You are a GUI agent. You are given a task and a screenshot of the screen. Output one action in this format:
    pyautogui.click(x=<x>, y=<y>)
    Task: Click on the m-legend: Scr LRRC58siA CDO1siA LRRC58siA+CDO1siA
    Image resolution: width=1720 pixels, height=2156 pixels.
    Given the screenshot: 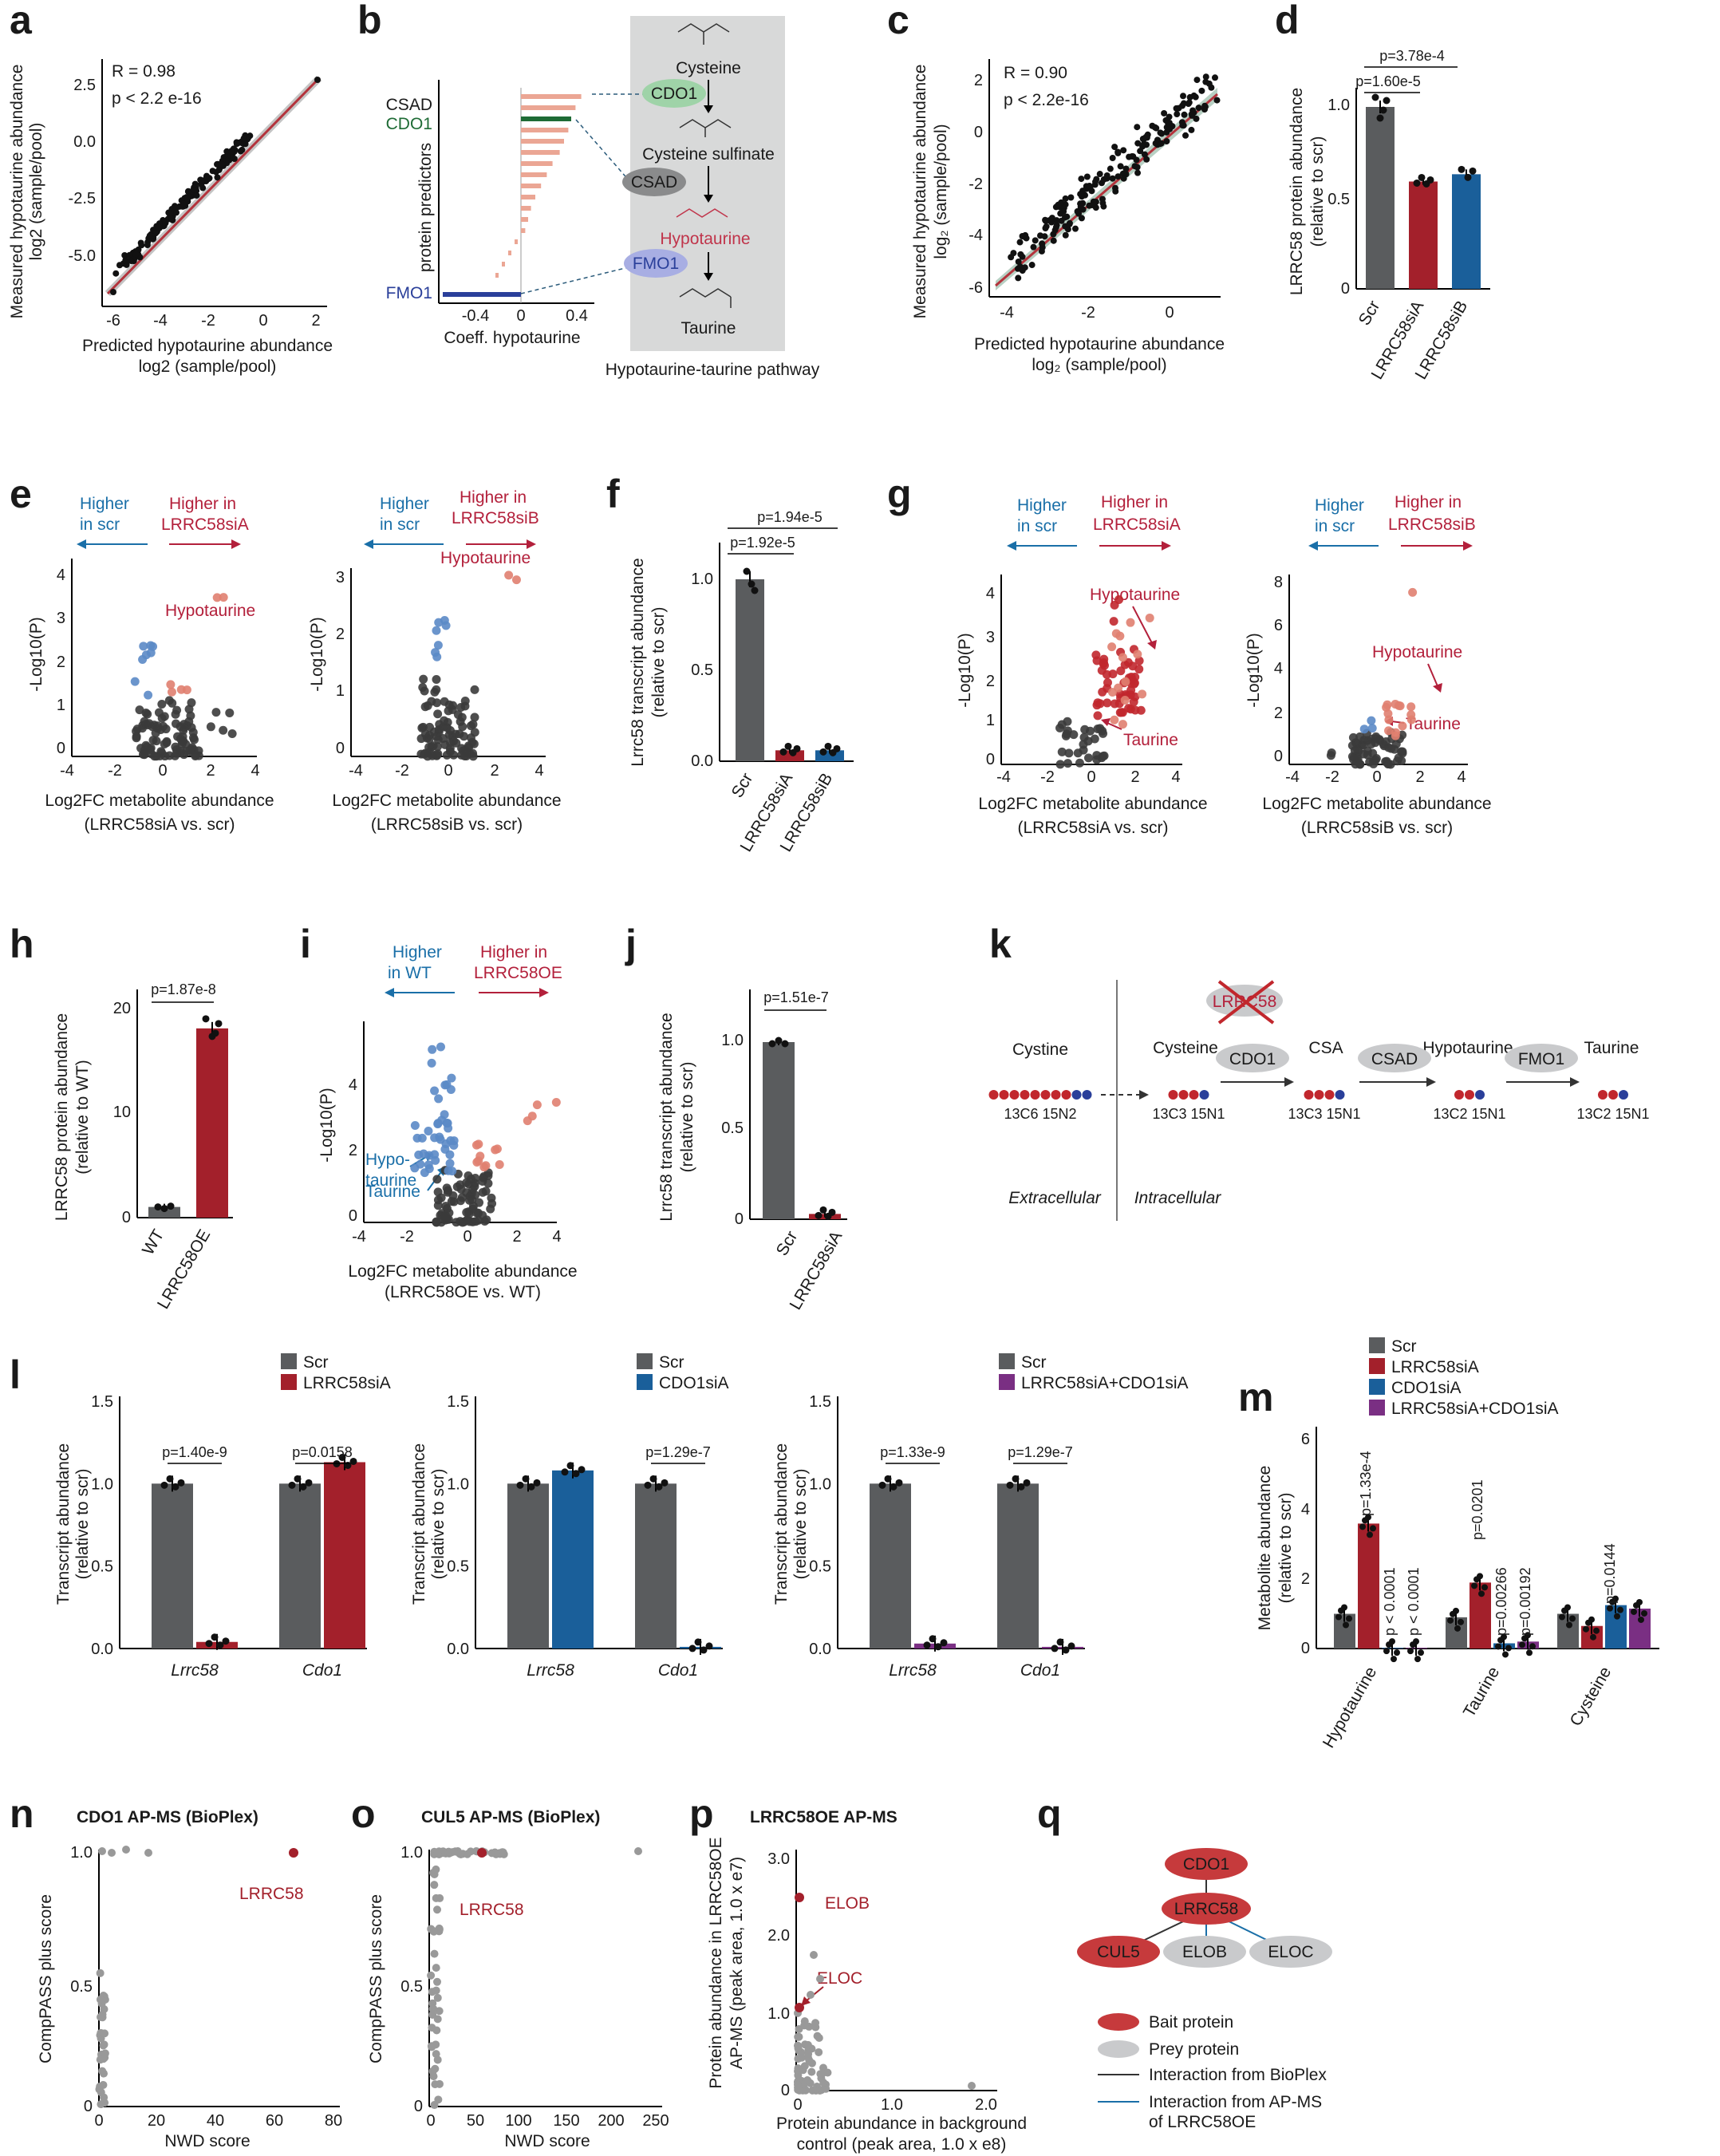 What is the action you would take?
    pyautogui.click(x=1464, y=1377)
    